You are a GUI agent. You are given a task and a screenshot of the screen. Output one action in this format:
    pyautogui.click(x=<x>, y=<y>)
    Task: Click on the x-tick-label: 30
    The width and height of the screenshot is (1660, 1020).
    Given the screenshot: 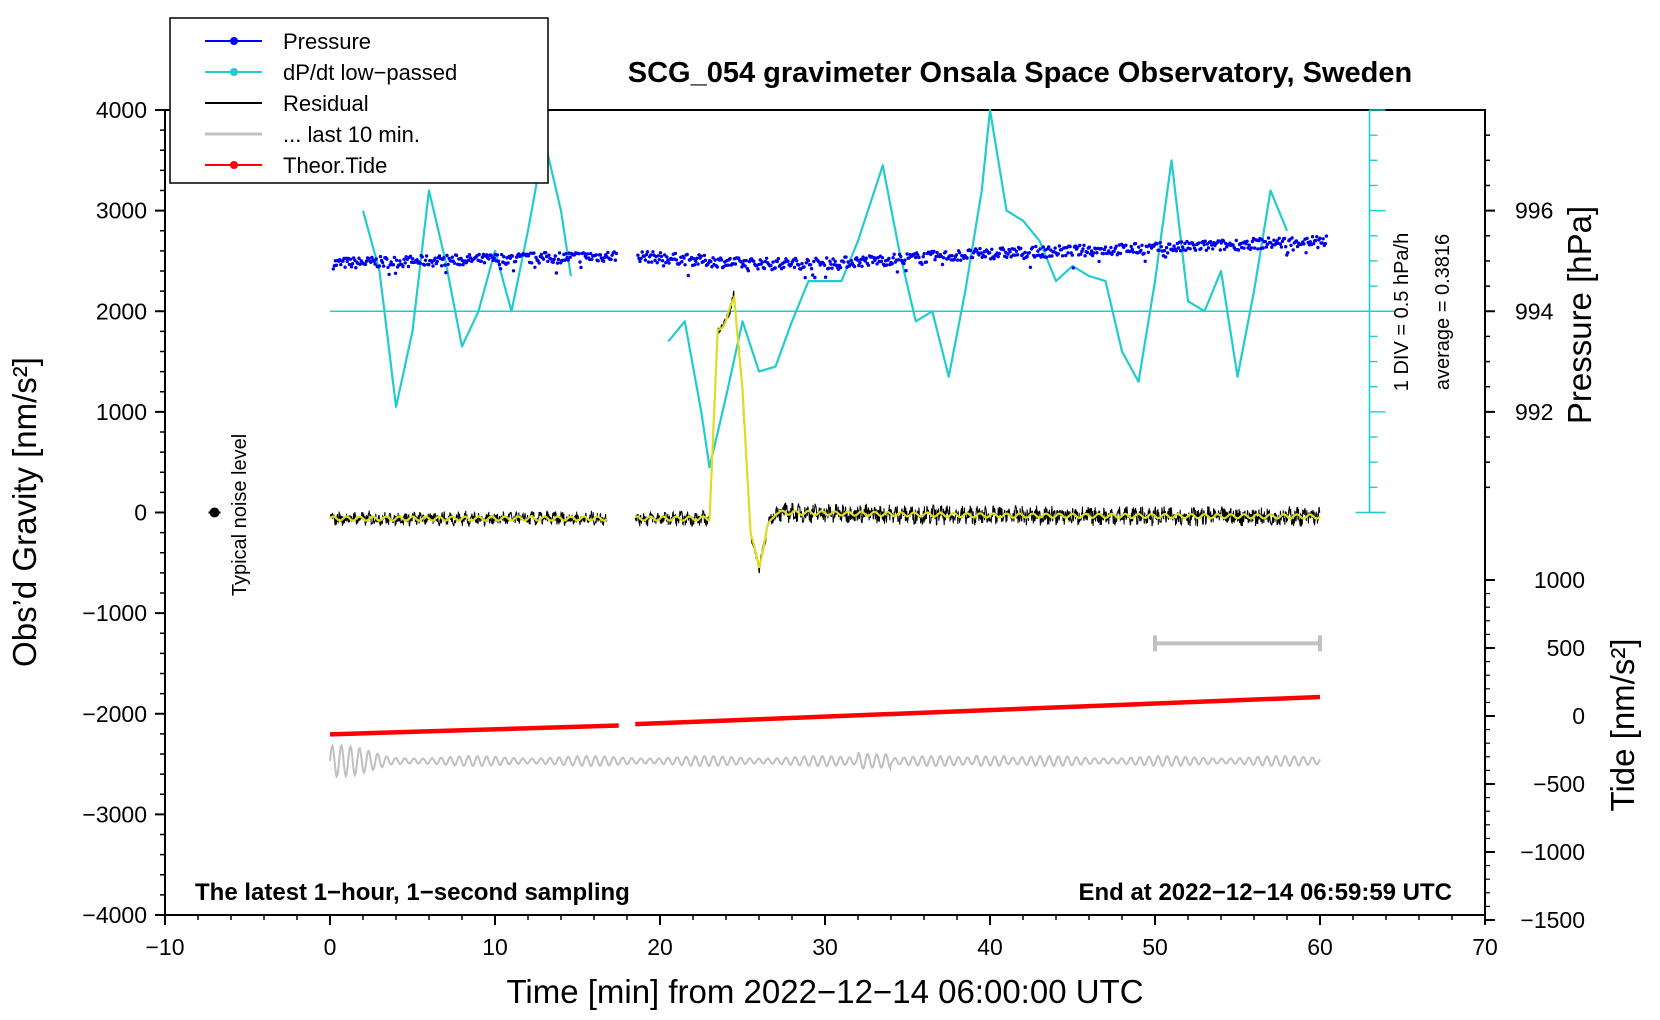 What is the action you would take?
    pyautogui.click(x=825, y=947)
    